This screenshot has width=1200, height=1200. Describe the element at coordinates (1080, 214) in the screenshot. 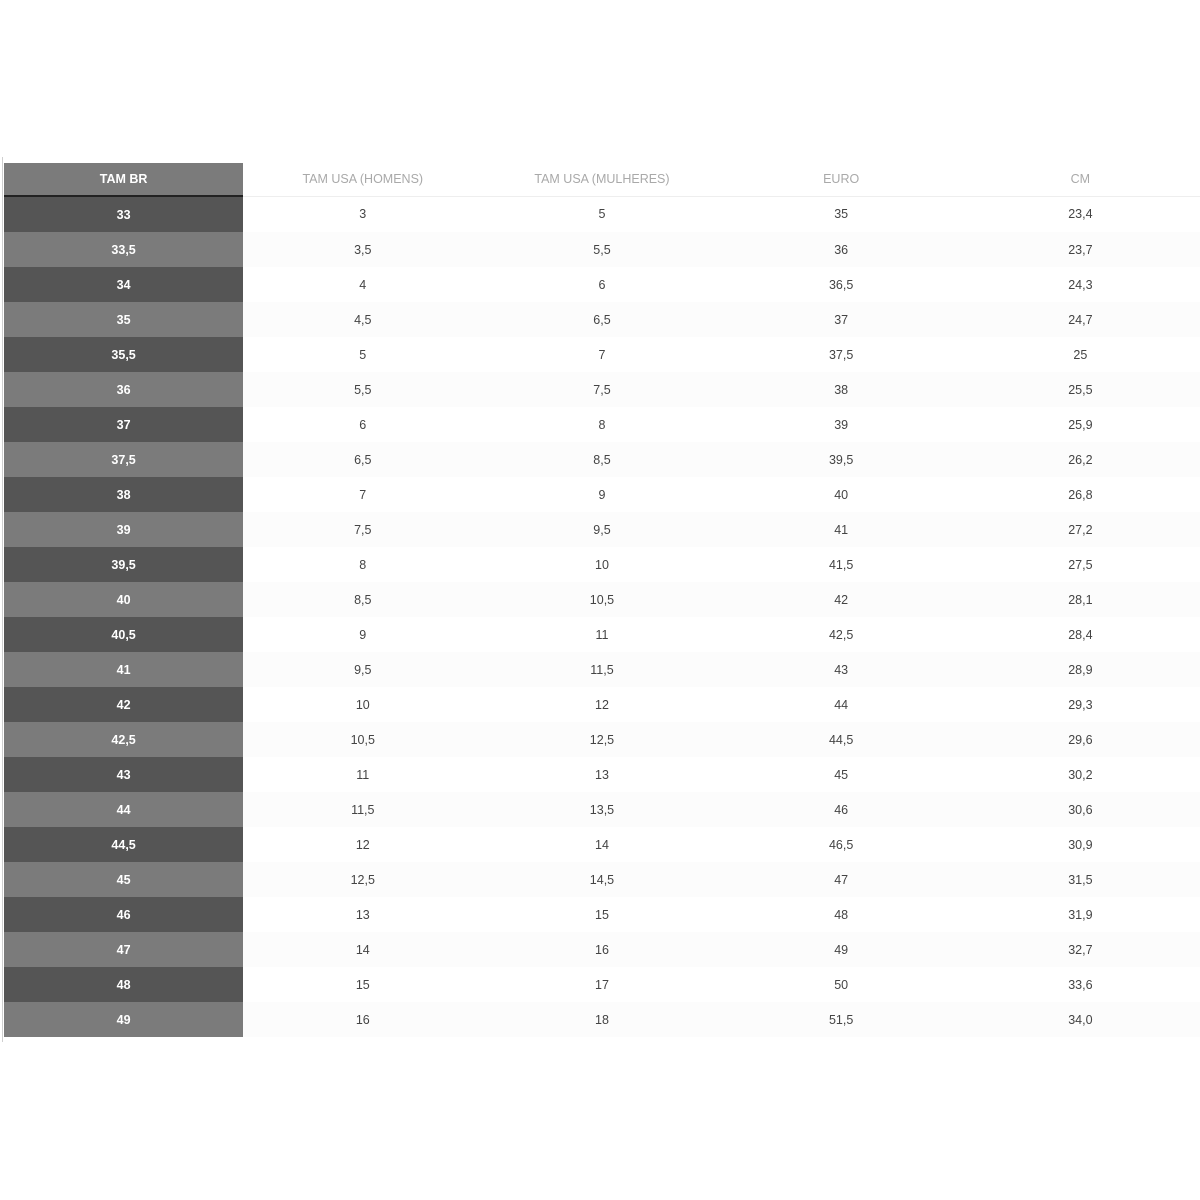

I see `table-cell: 23,4` at that location.